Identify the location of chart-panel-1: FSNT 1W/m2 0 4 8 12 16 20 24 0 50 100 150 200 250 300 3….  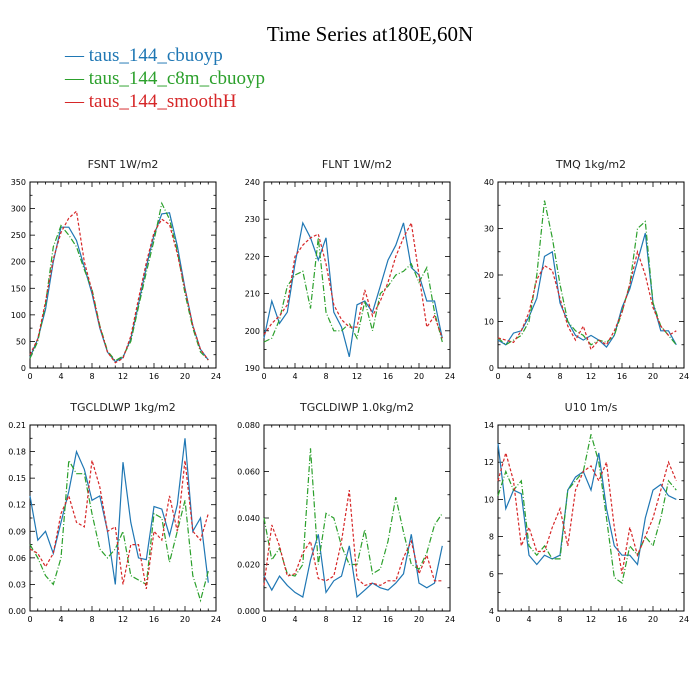
(116, 269).